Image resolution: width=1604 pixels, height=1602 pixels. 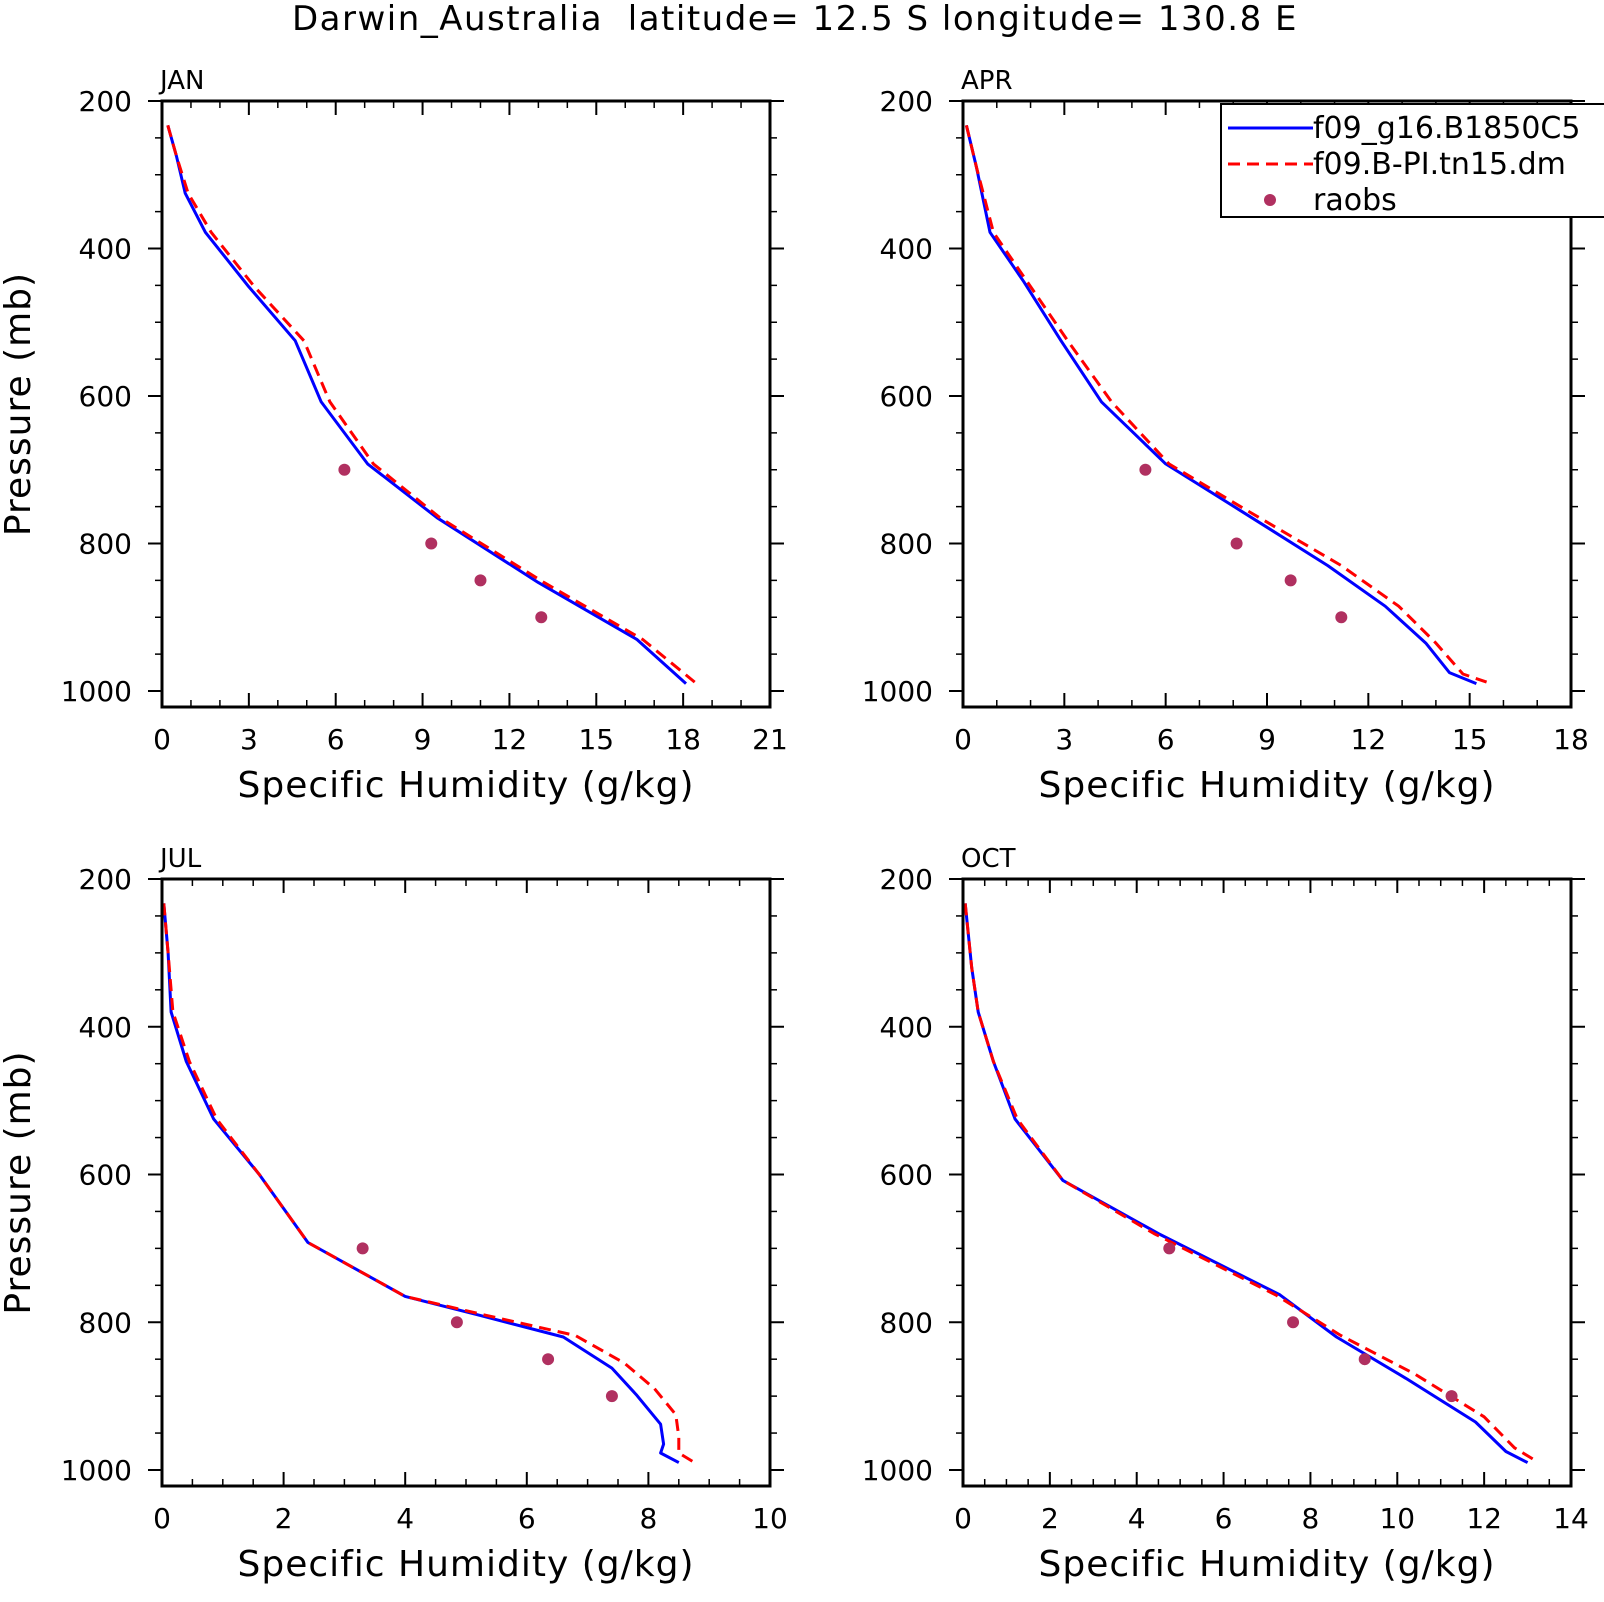 I want to click on legend-box, so click(x=1412, y=160).